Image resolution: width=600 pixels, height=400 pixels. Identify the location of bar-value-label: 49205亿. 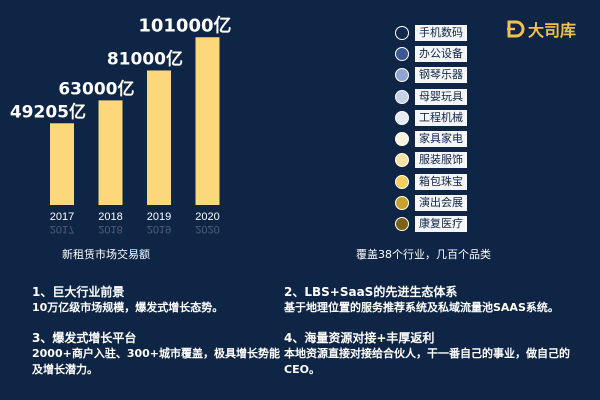
(48, 111).